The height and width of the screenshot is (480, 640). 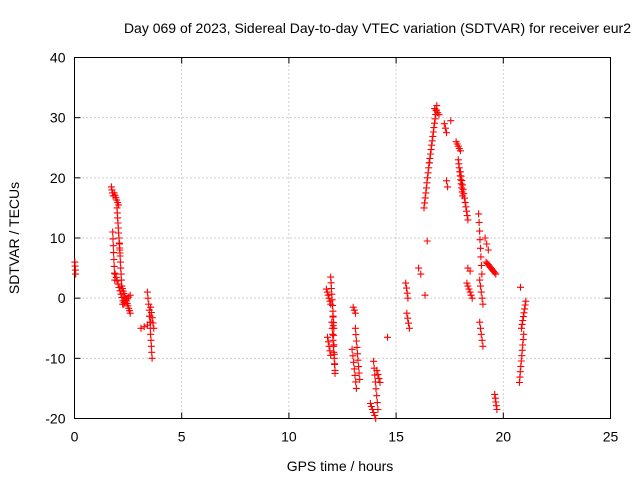 What do you see at coordinates (55, 419) in the screenshot?
I see `y-tick-label: -20` at bounding box center [55, 419].